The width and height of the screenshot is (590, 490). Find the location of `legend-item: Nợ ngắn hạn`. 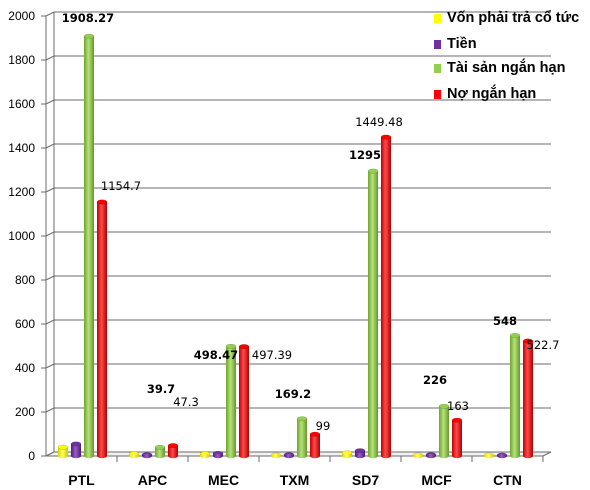

legend-item: Nợ ngắn hạn is located at coordinates (485, 94).